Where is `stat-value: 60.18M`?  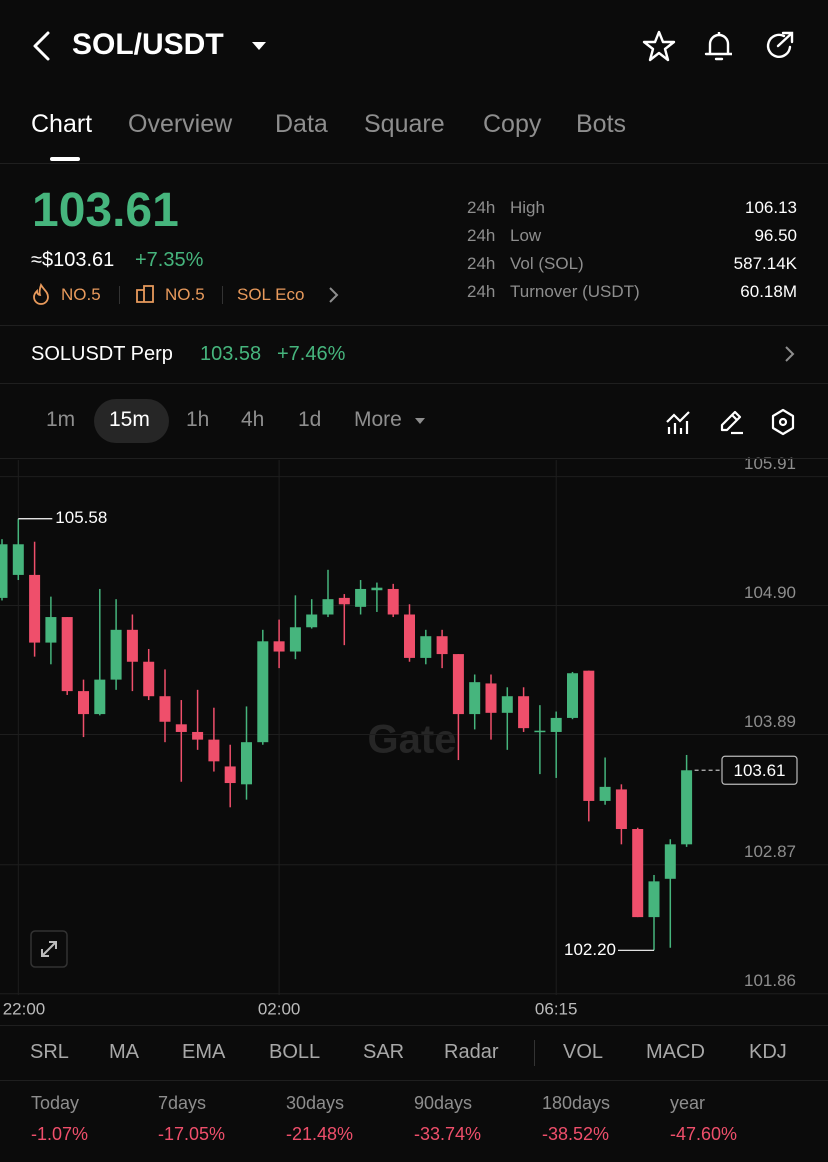
stat-value: 60.18M is located at coordinates (768, 291).